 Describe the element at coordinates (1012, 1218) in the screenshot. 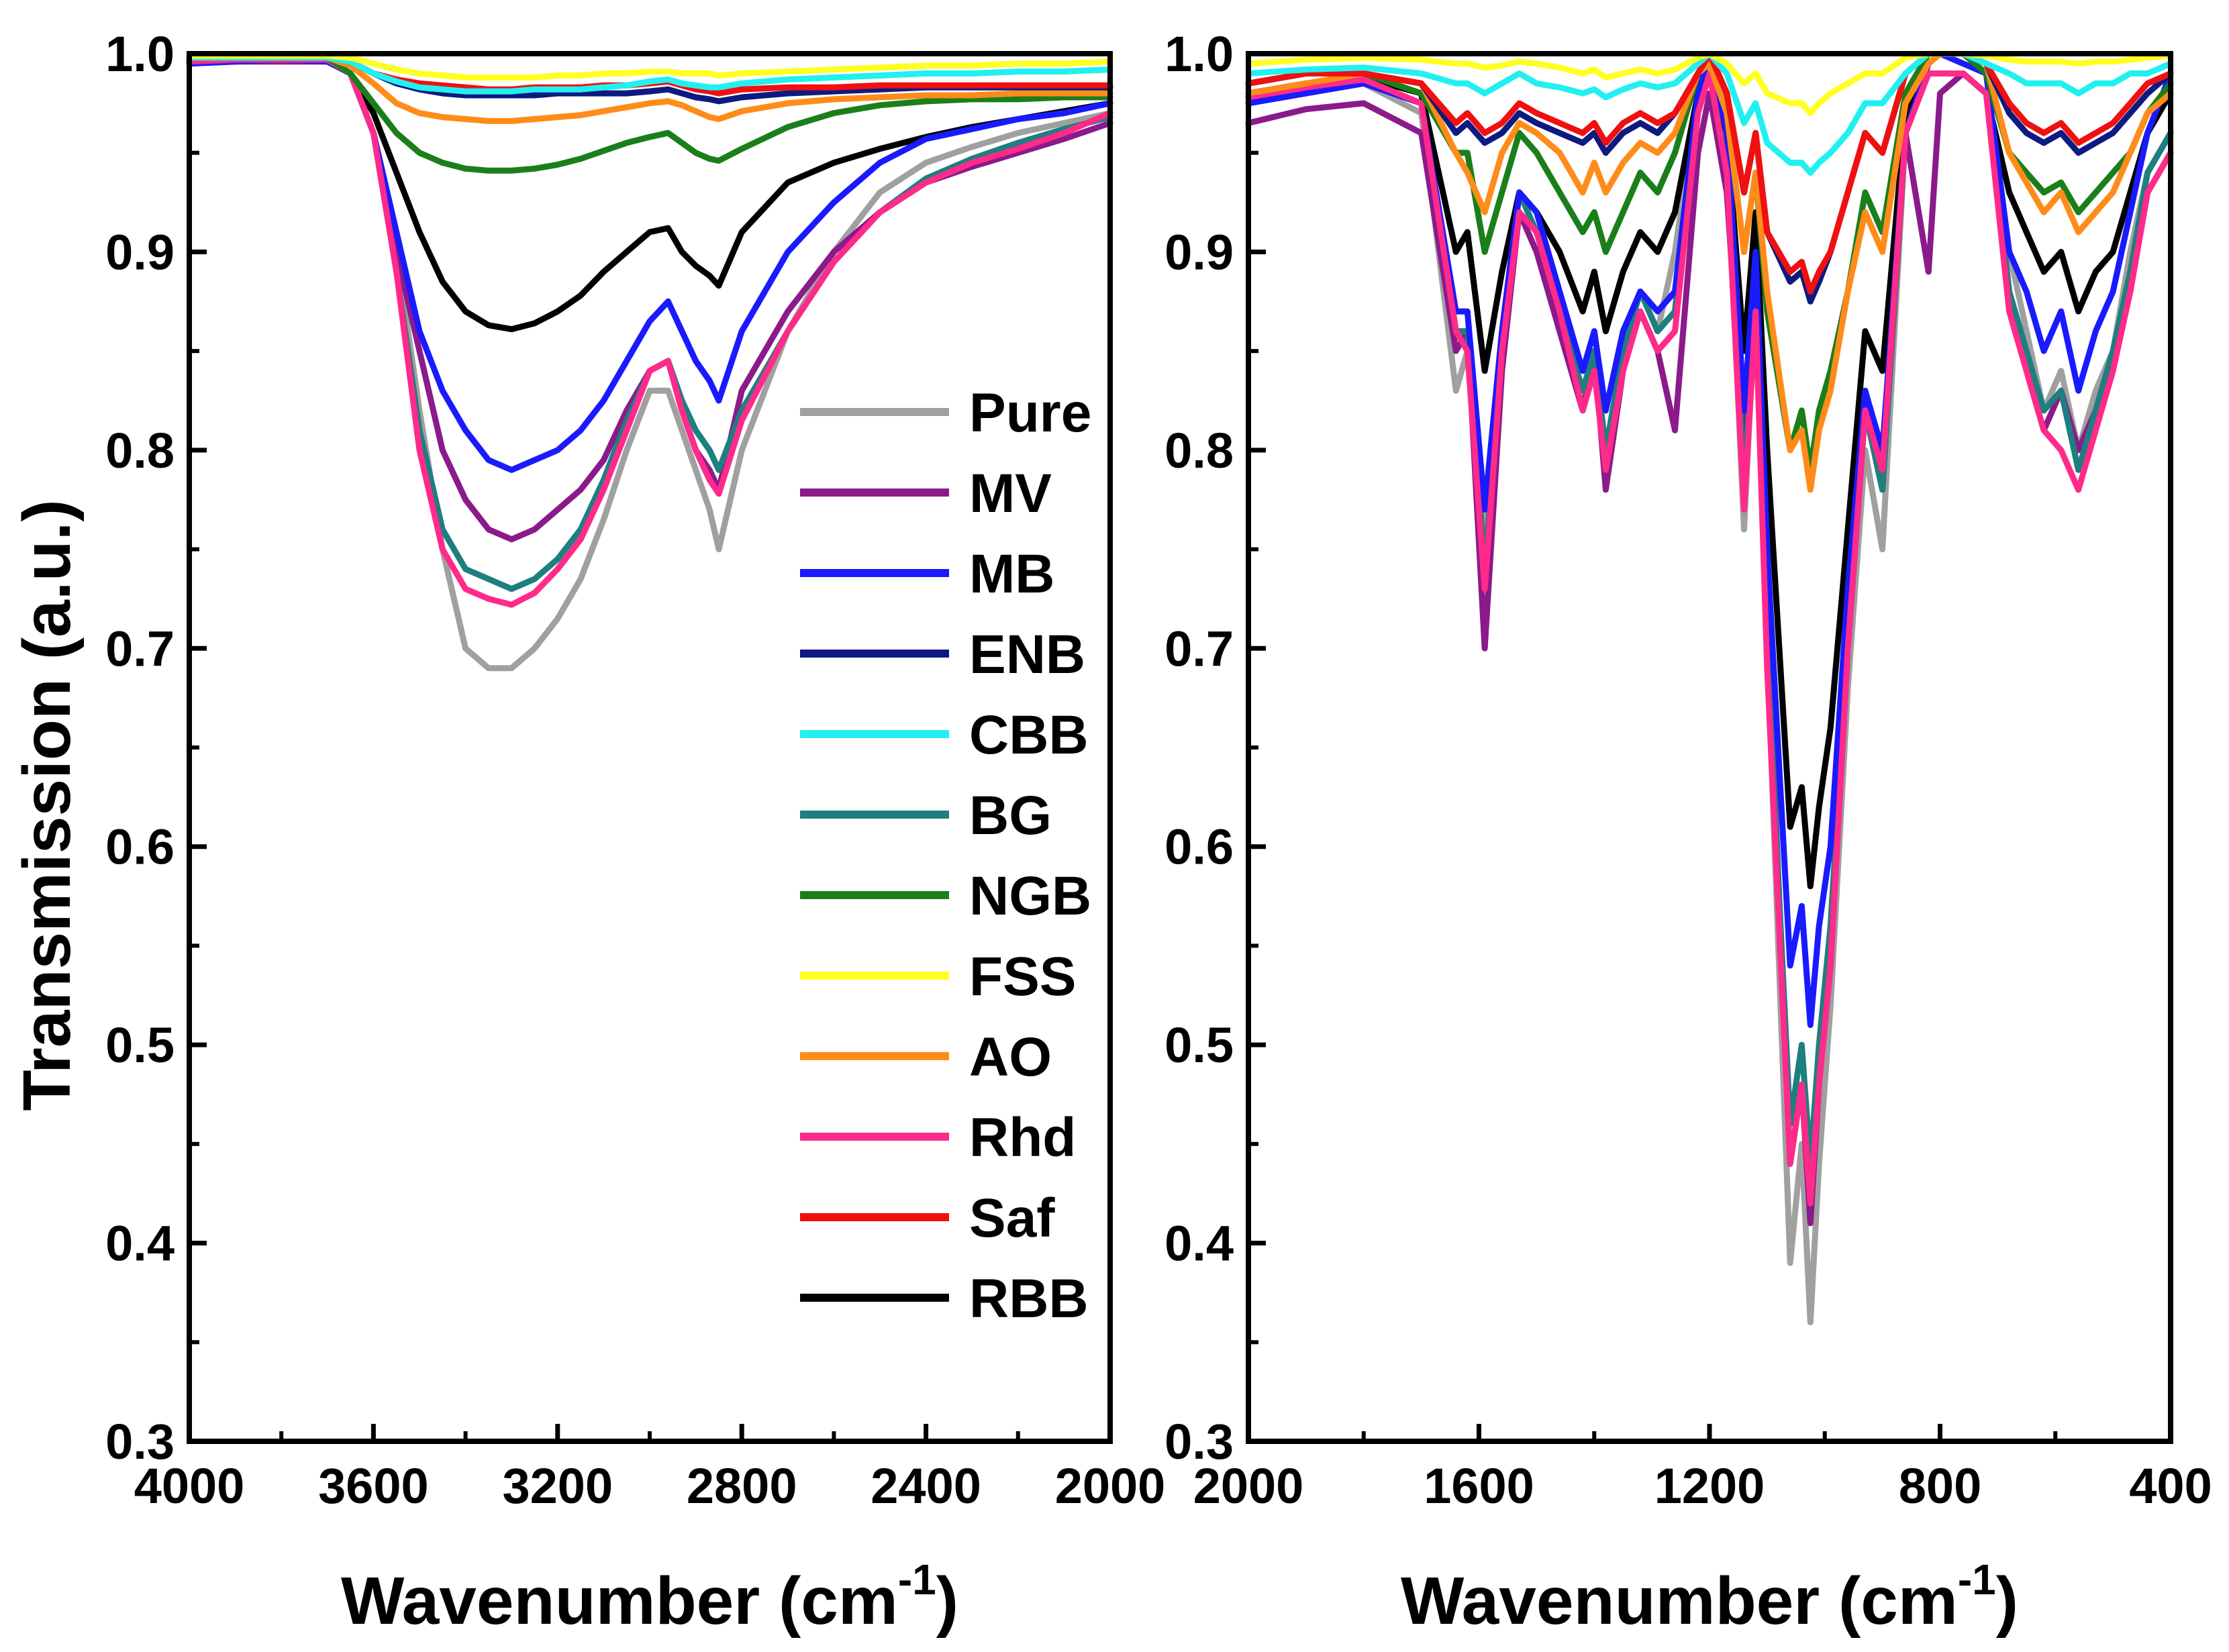

I see `legend-label-saf: Saf` at that location.